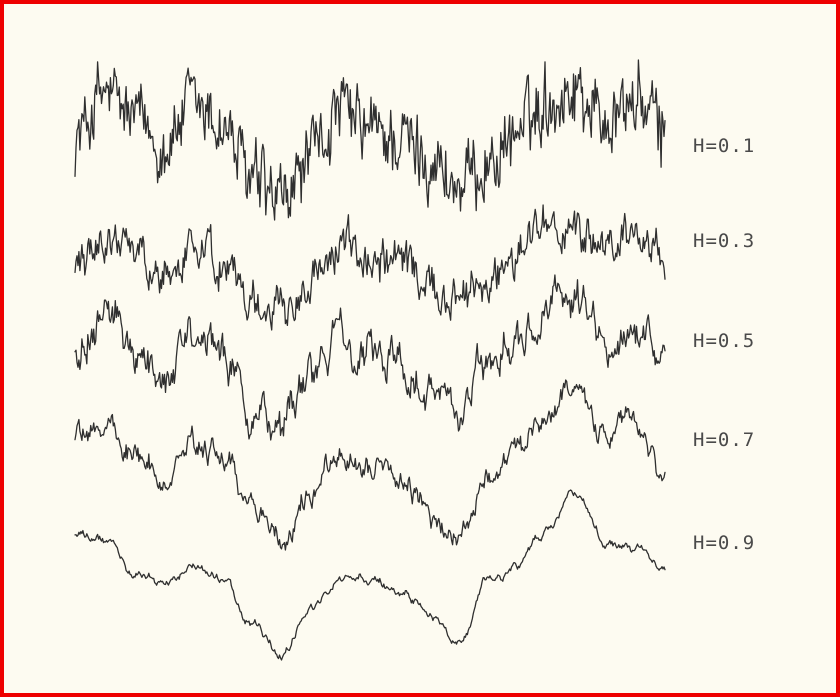 The image size is (840, 697). Describe the element at coordinates (724, 341) in the screenshot. I see `series-label-h05: H=0.5` at that location.